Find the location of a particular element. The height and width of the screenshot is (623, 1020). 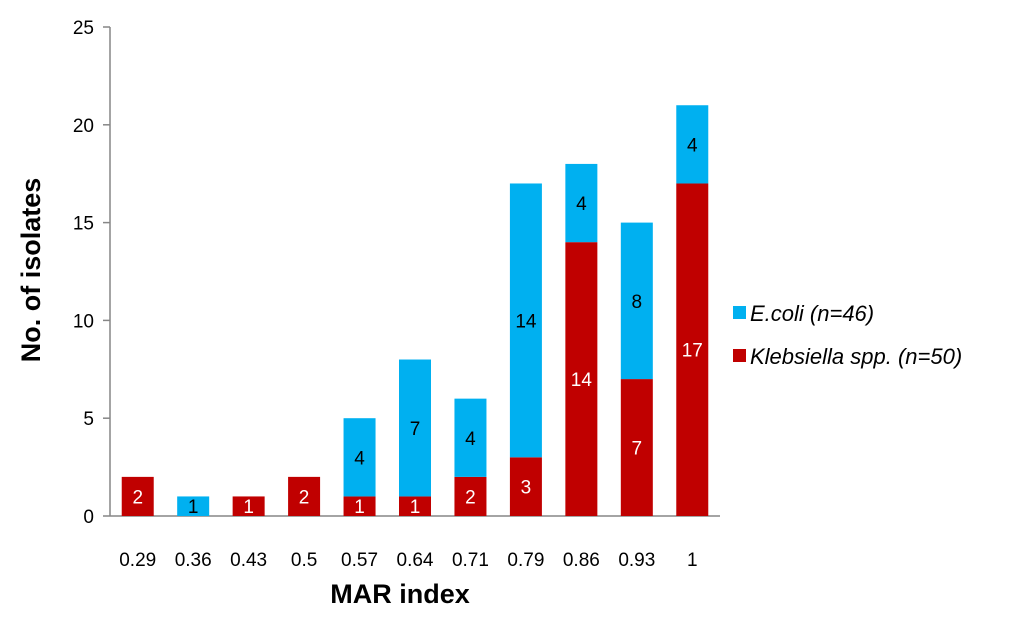

data-label: 17 is located at coordinates (692, 351).